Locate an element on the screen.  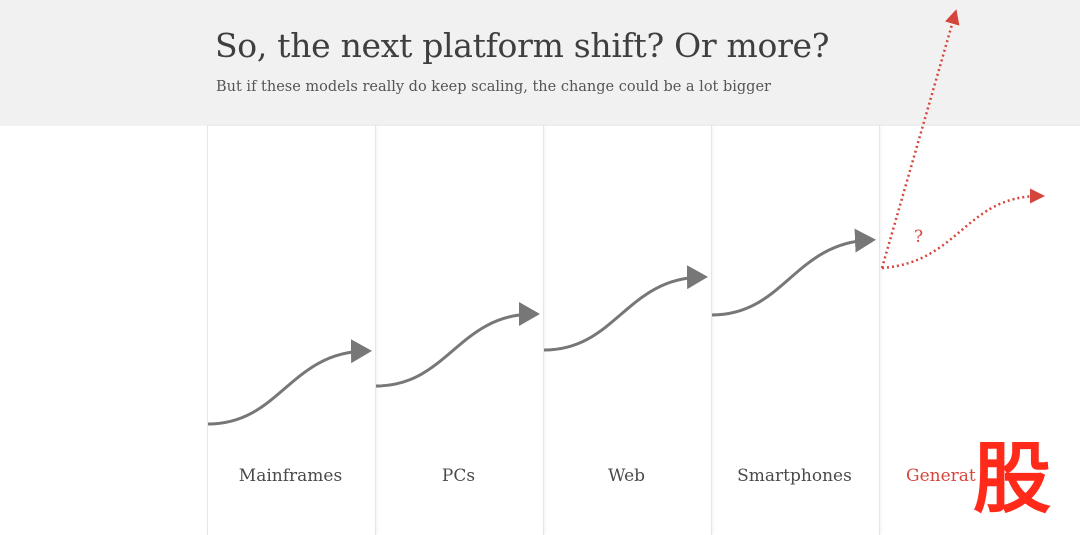
s-curve-web is located at coordinates (625, 308).